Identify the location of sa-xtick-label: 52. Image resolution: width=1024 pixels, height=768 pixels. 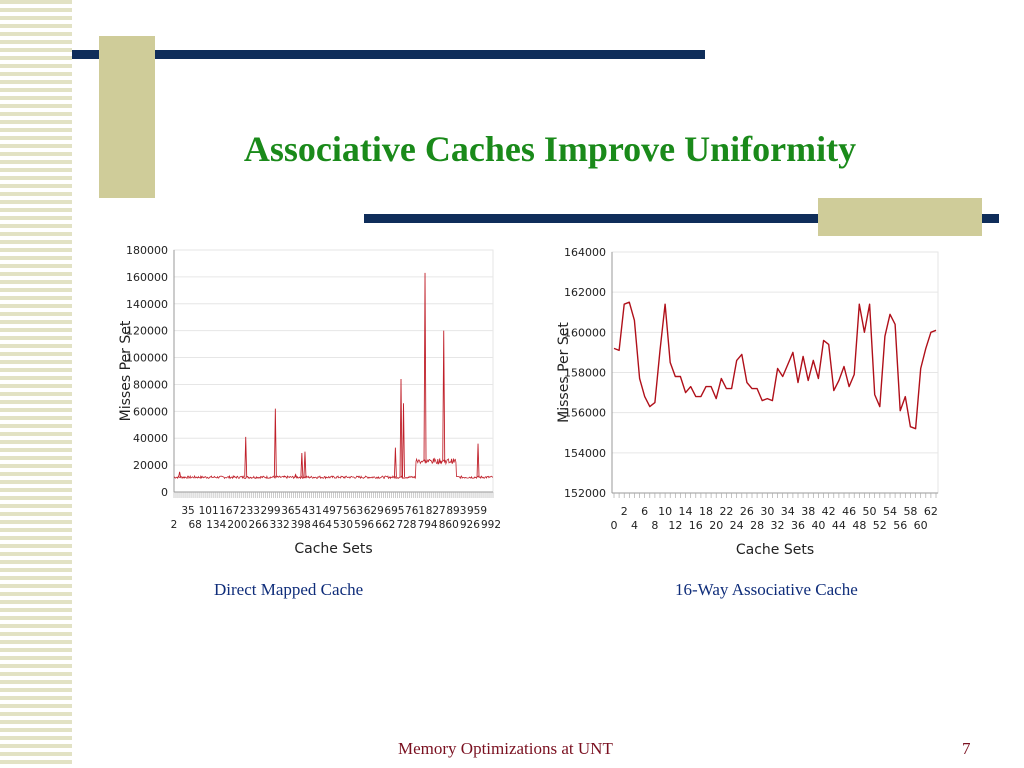
(880, 525).